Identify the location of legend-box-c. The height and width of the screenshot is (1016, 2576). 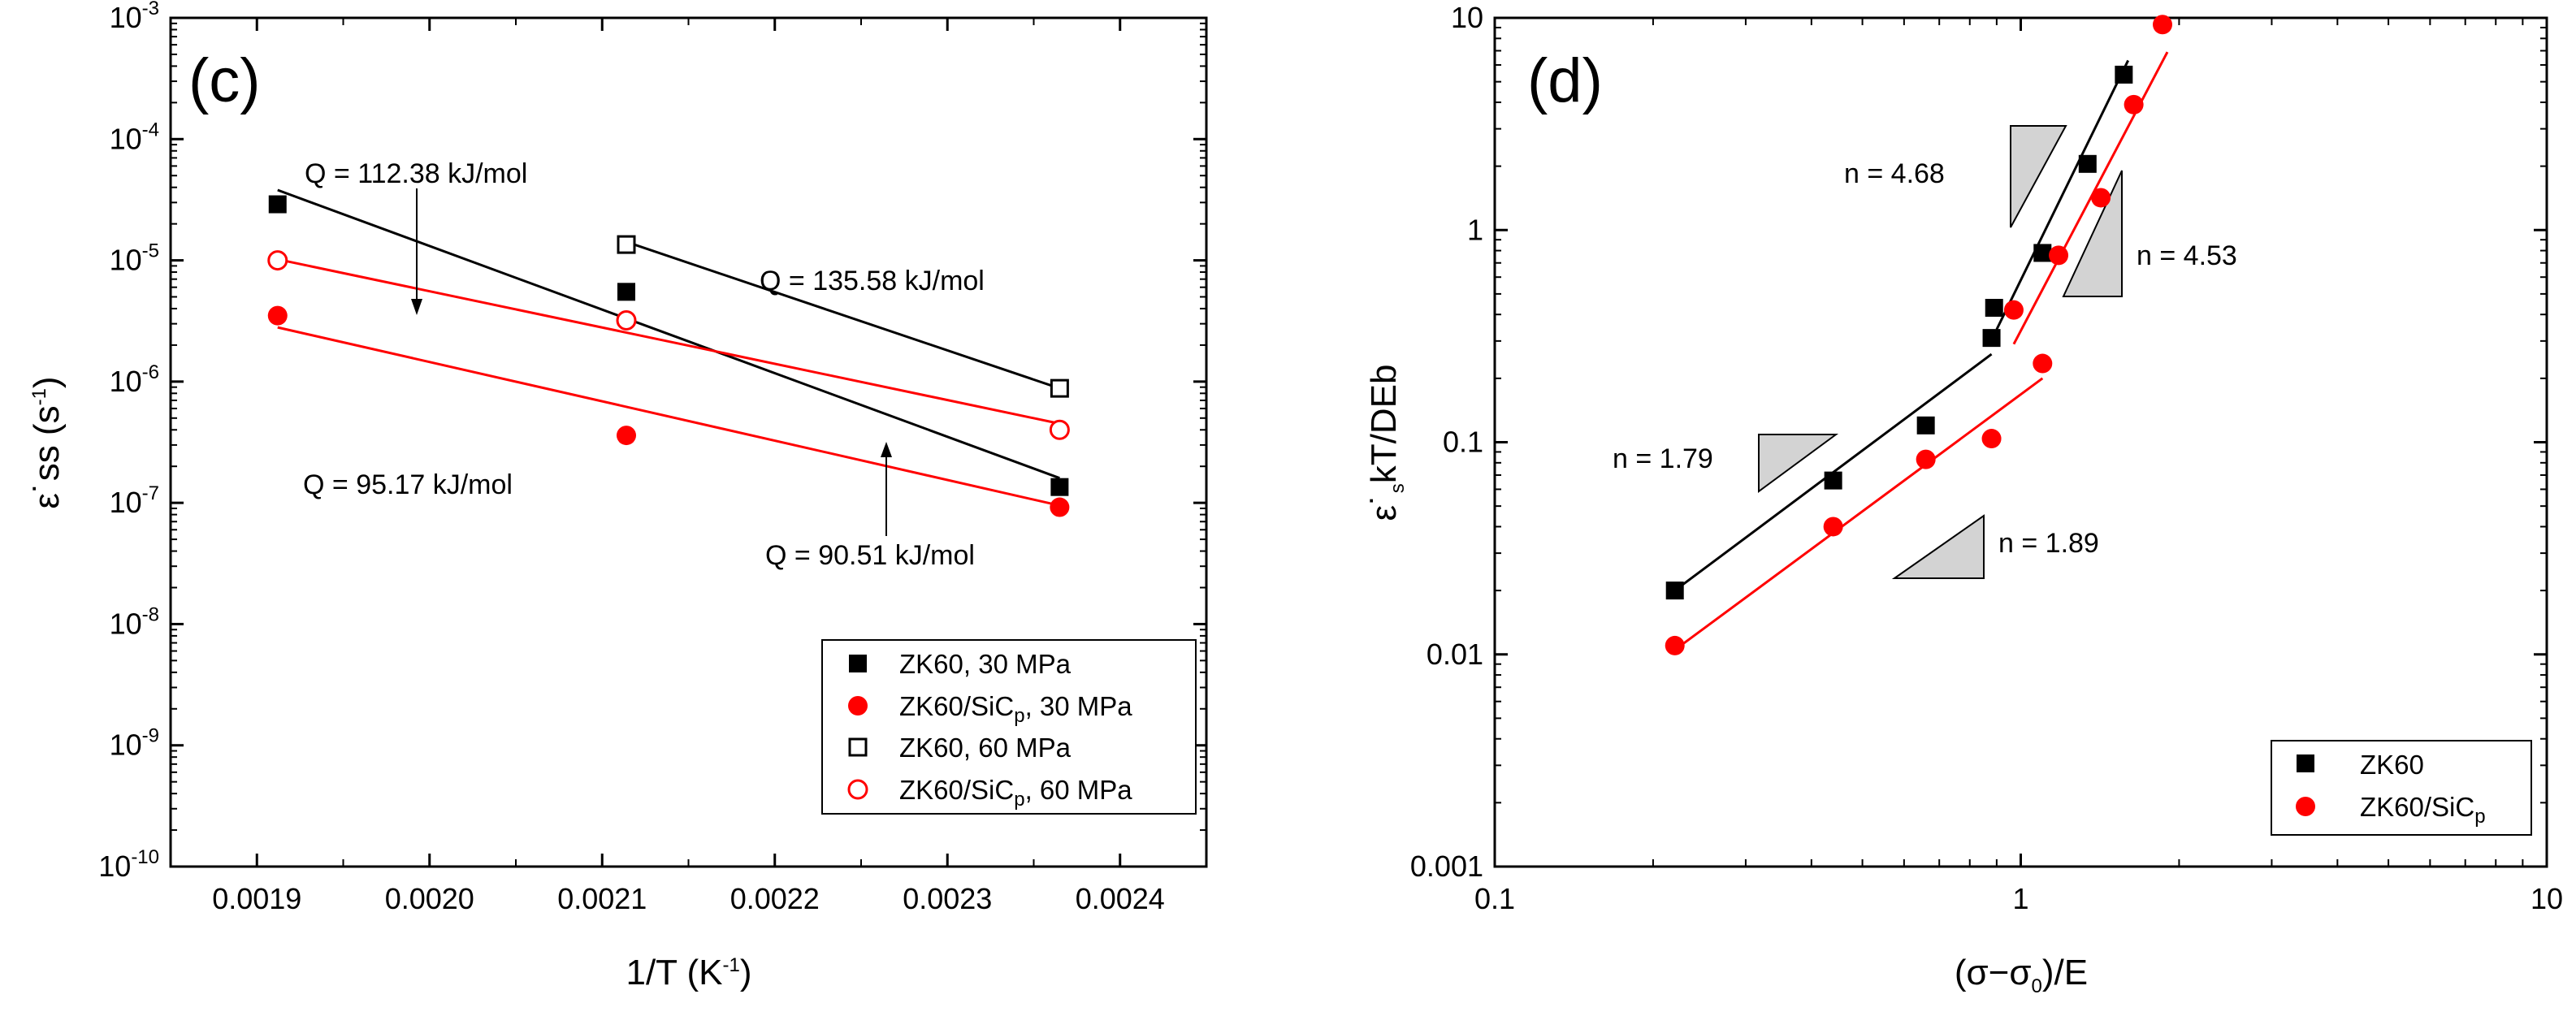
(1009, 727).